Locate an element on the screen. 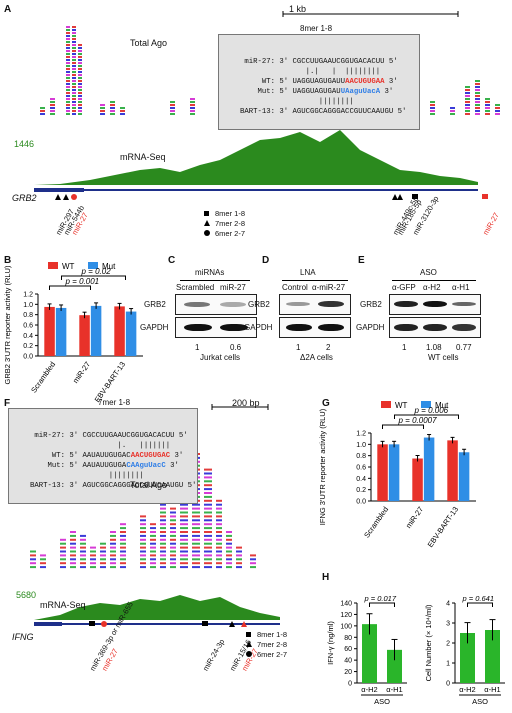  y-tick-label: 40 is located at coordinates (348, 661).